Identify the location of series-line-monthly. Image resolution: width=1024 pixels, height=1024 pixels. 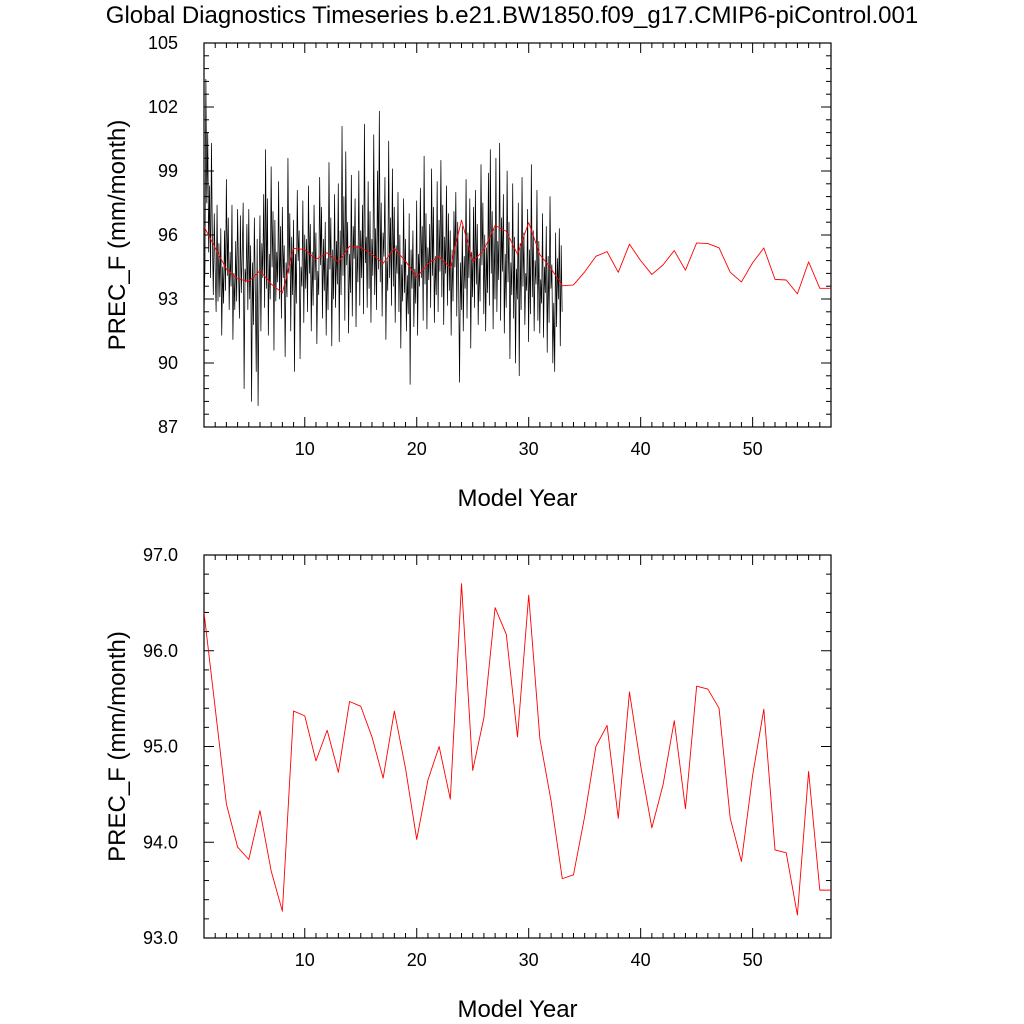
(383, 242).